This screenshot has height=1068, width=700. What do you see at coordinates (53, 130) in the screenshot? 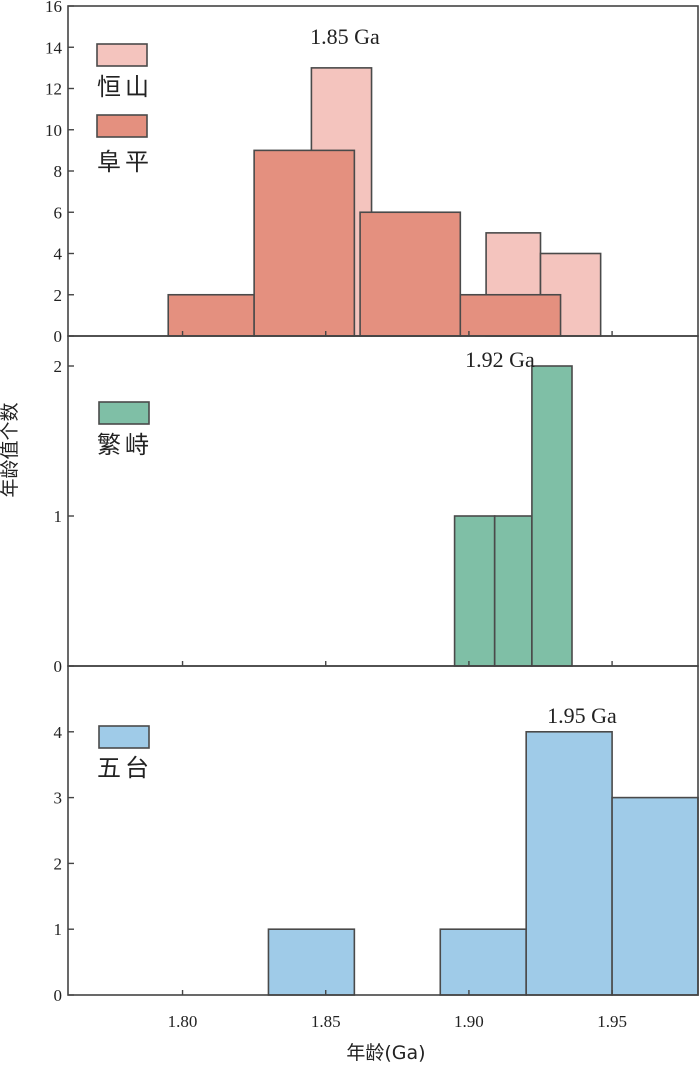
I see `y-tick-label-top-5: 10` at bounding box center [53, 130].